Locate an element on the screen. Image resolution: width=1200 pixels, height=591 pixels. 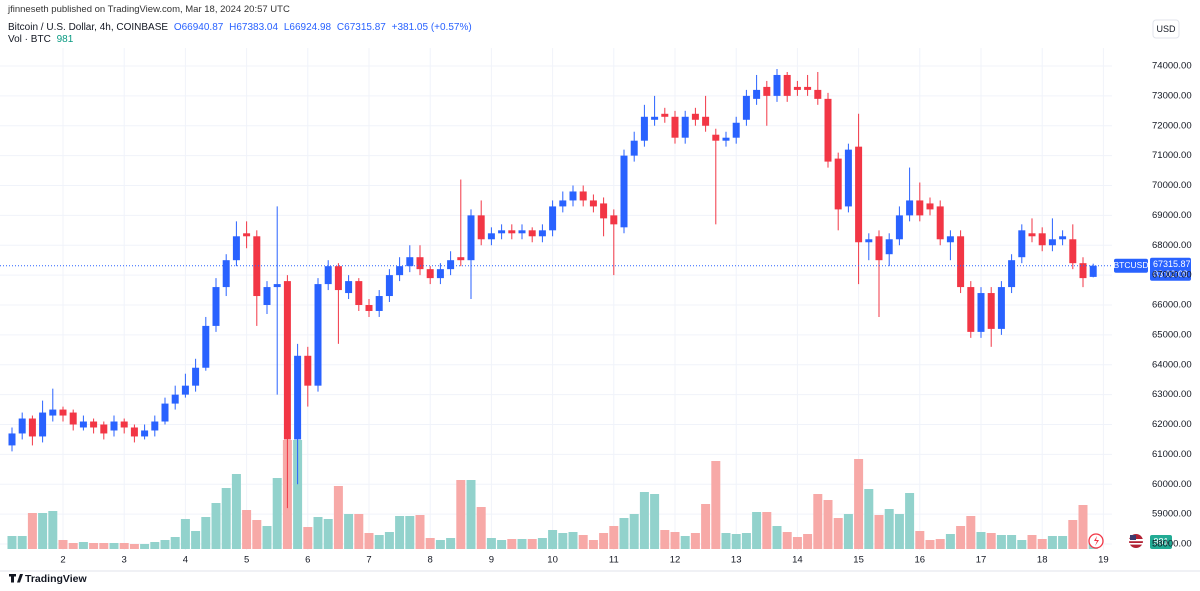
volume-value: 981 is located at coordinates (65, 39).